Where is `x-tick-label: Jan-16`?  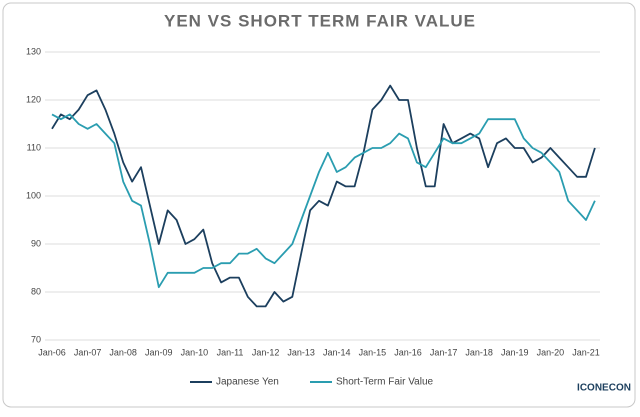 x-tick-label: Jan-16 is located at coordinates (408, 352).